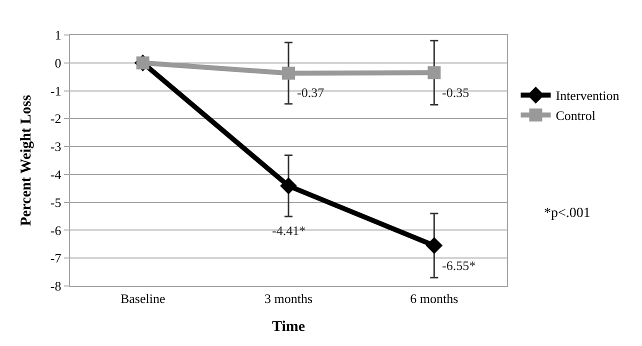 The width and height of the screenshot is (642, 346). Describe the element at coordinates (311, 92) in the screenshot. I see `data-label: -0.37` at that location.